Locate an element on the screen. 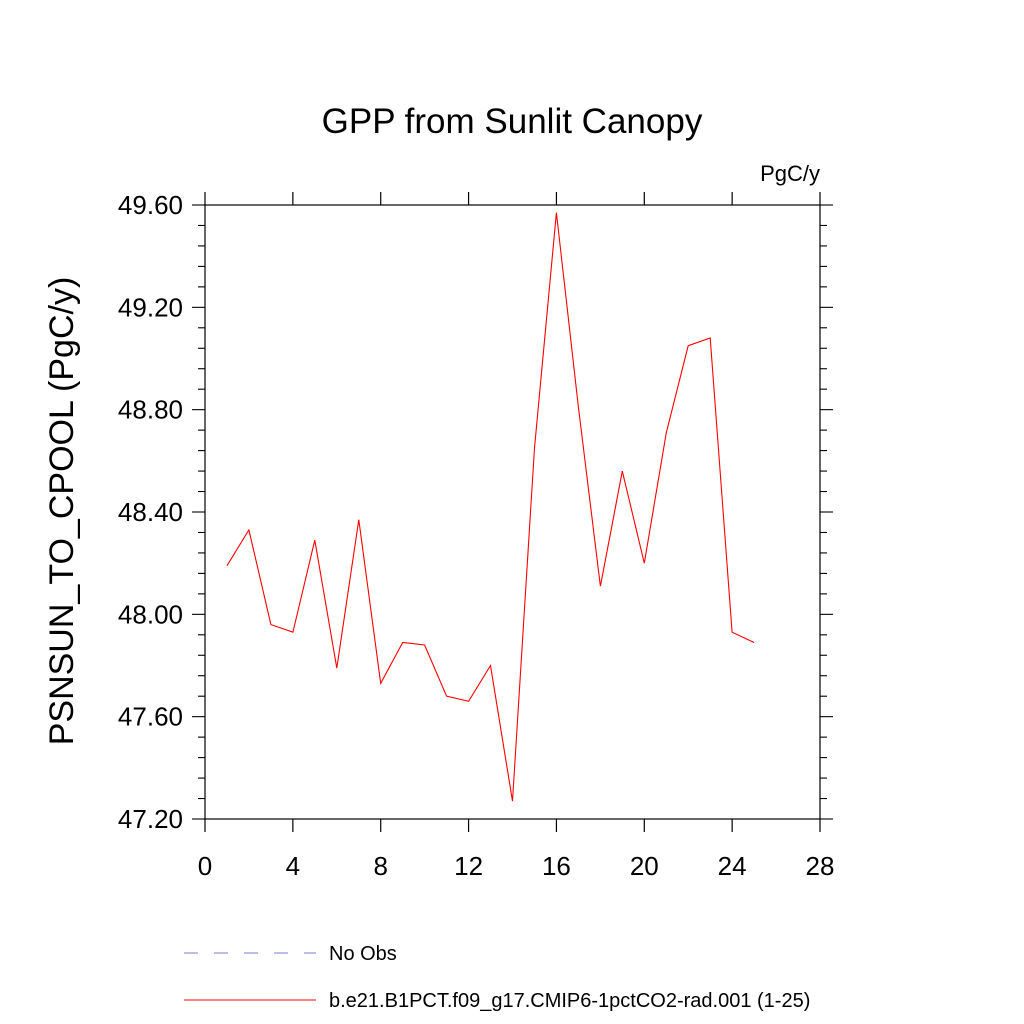 This screenshot has width=1024, height=1024. x-tick-label: 28 is located at coordinates (820, 866).